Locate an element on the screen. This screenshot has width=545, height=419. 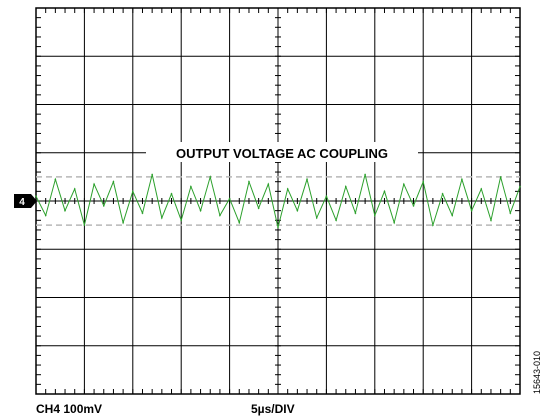
title-label-group: OUTPUT VOLTAGE AC COUPLING is located at coordinates (282, 152).